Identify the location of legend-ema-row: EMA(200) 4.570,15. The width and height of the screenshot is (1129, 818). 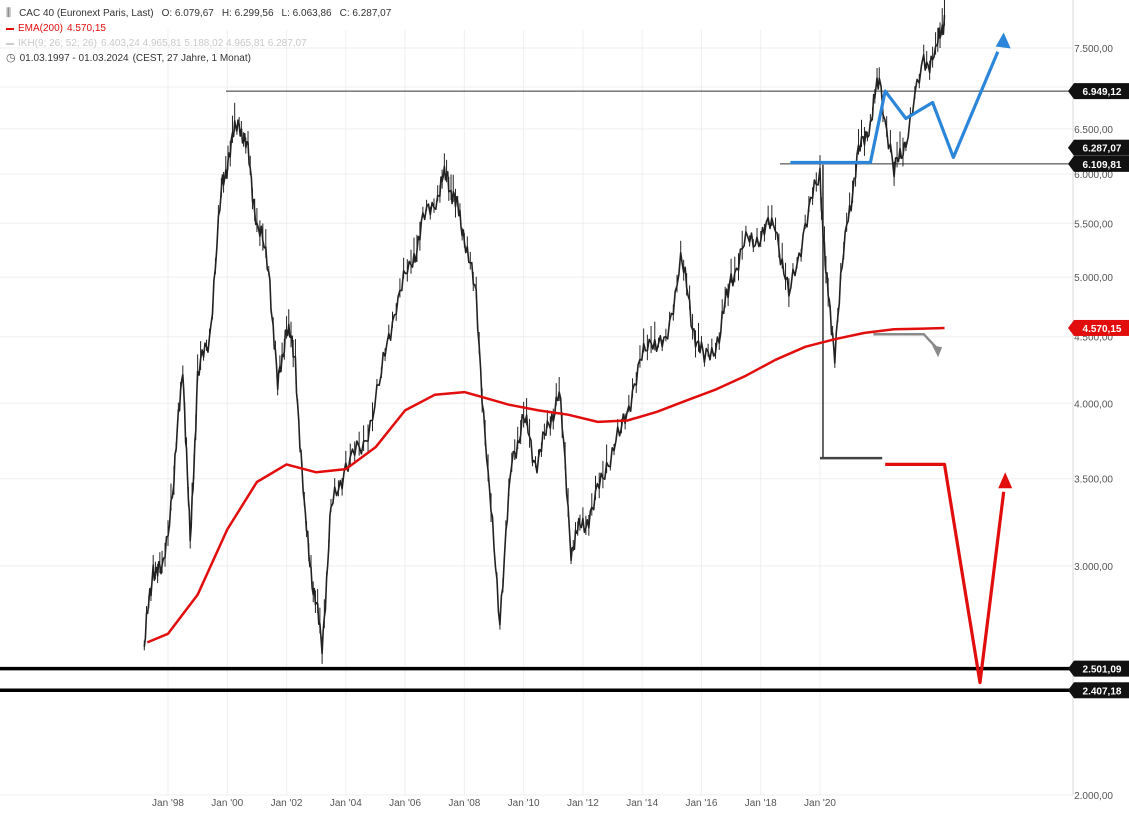
(200, 28).